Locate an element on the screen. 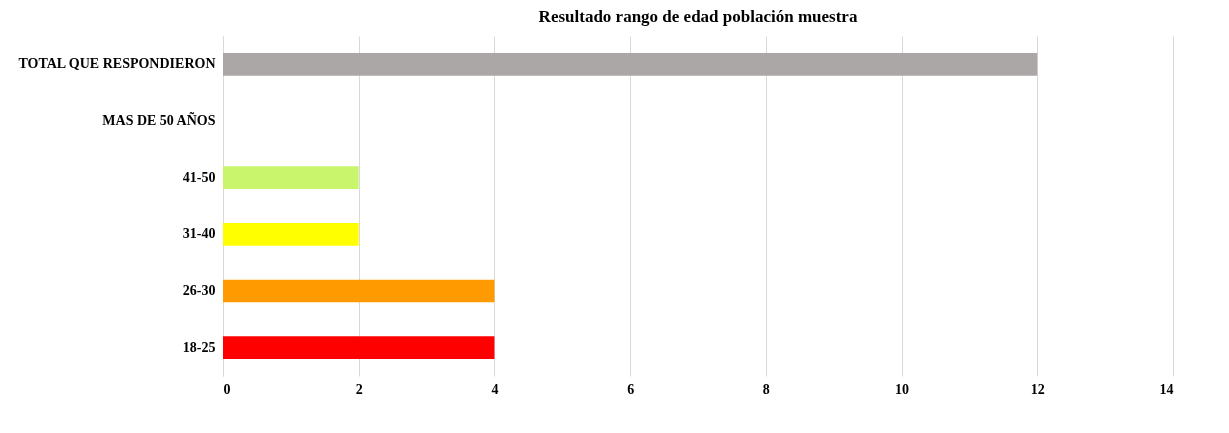 This screenshot has width=1229, height=433. y-tick-label: MAS DE 50 AÑOS is located at coordinates (159, 119).